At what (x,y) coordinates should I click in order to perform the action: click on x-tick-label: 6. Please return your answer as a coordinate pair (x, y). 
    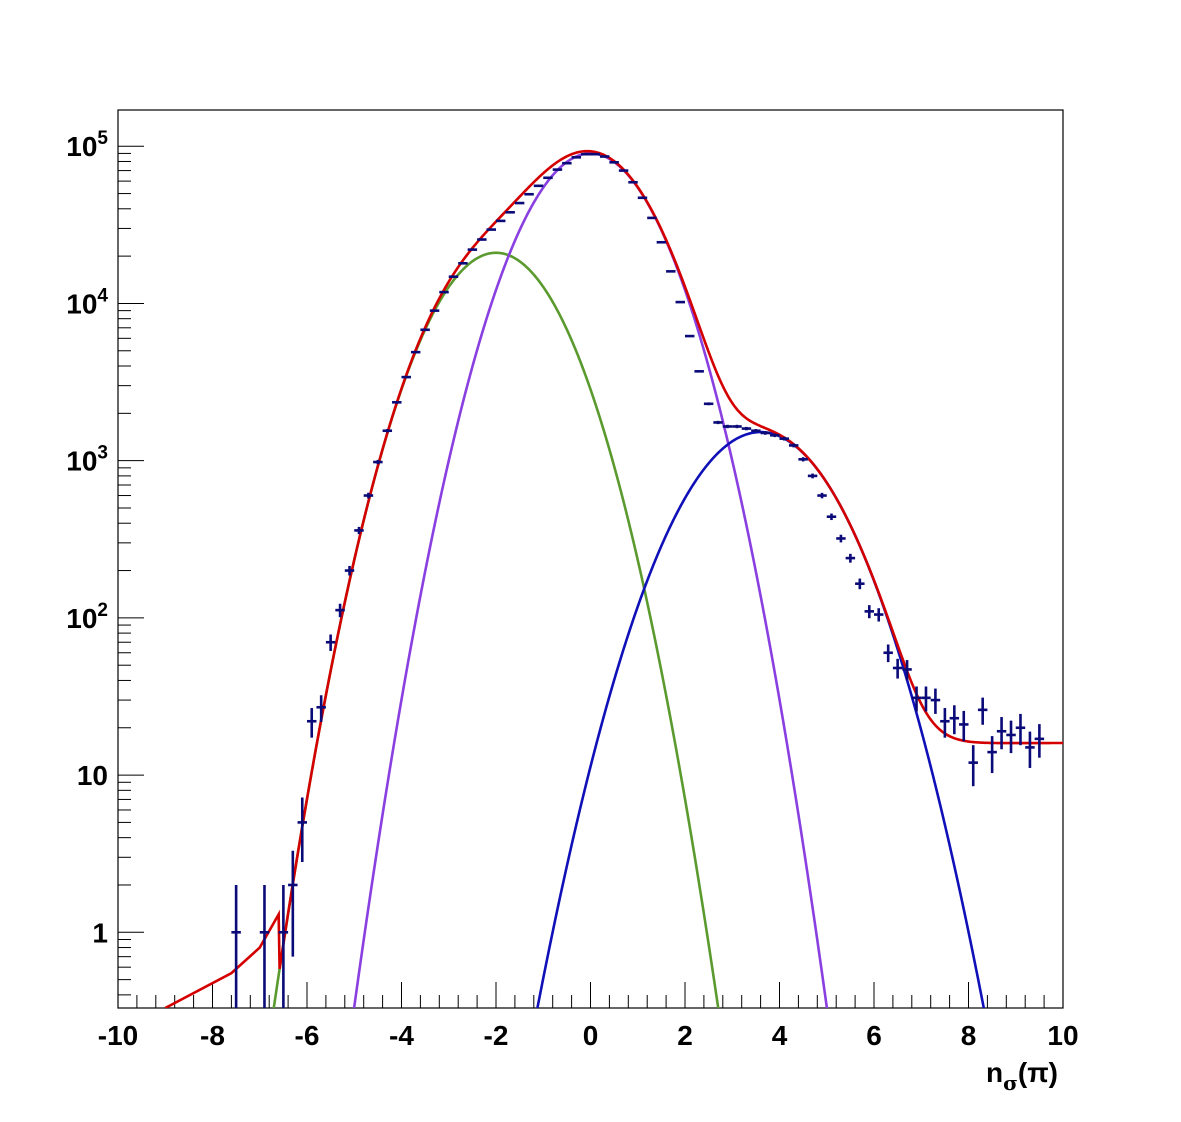
    Looking at the image, I should click on (874, 1035).